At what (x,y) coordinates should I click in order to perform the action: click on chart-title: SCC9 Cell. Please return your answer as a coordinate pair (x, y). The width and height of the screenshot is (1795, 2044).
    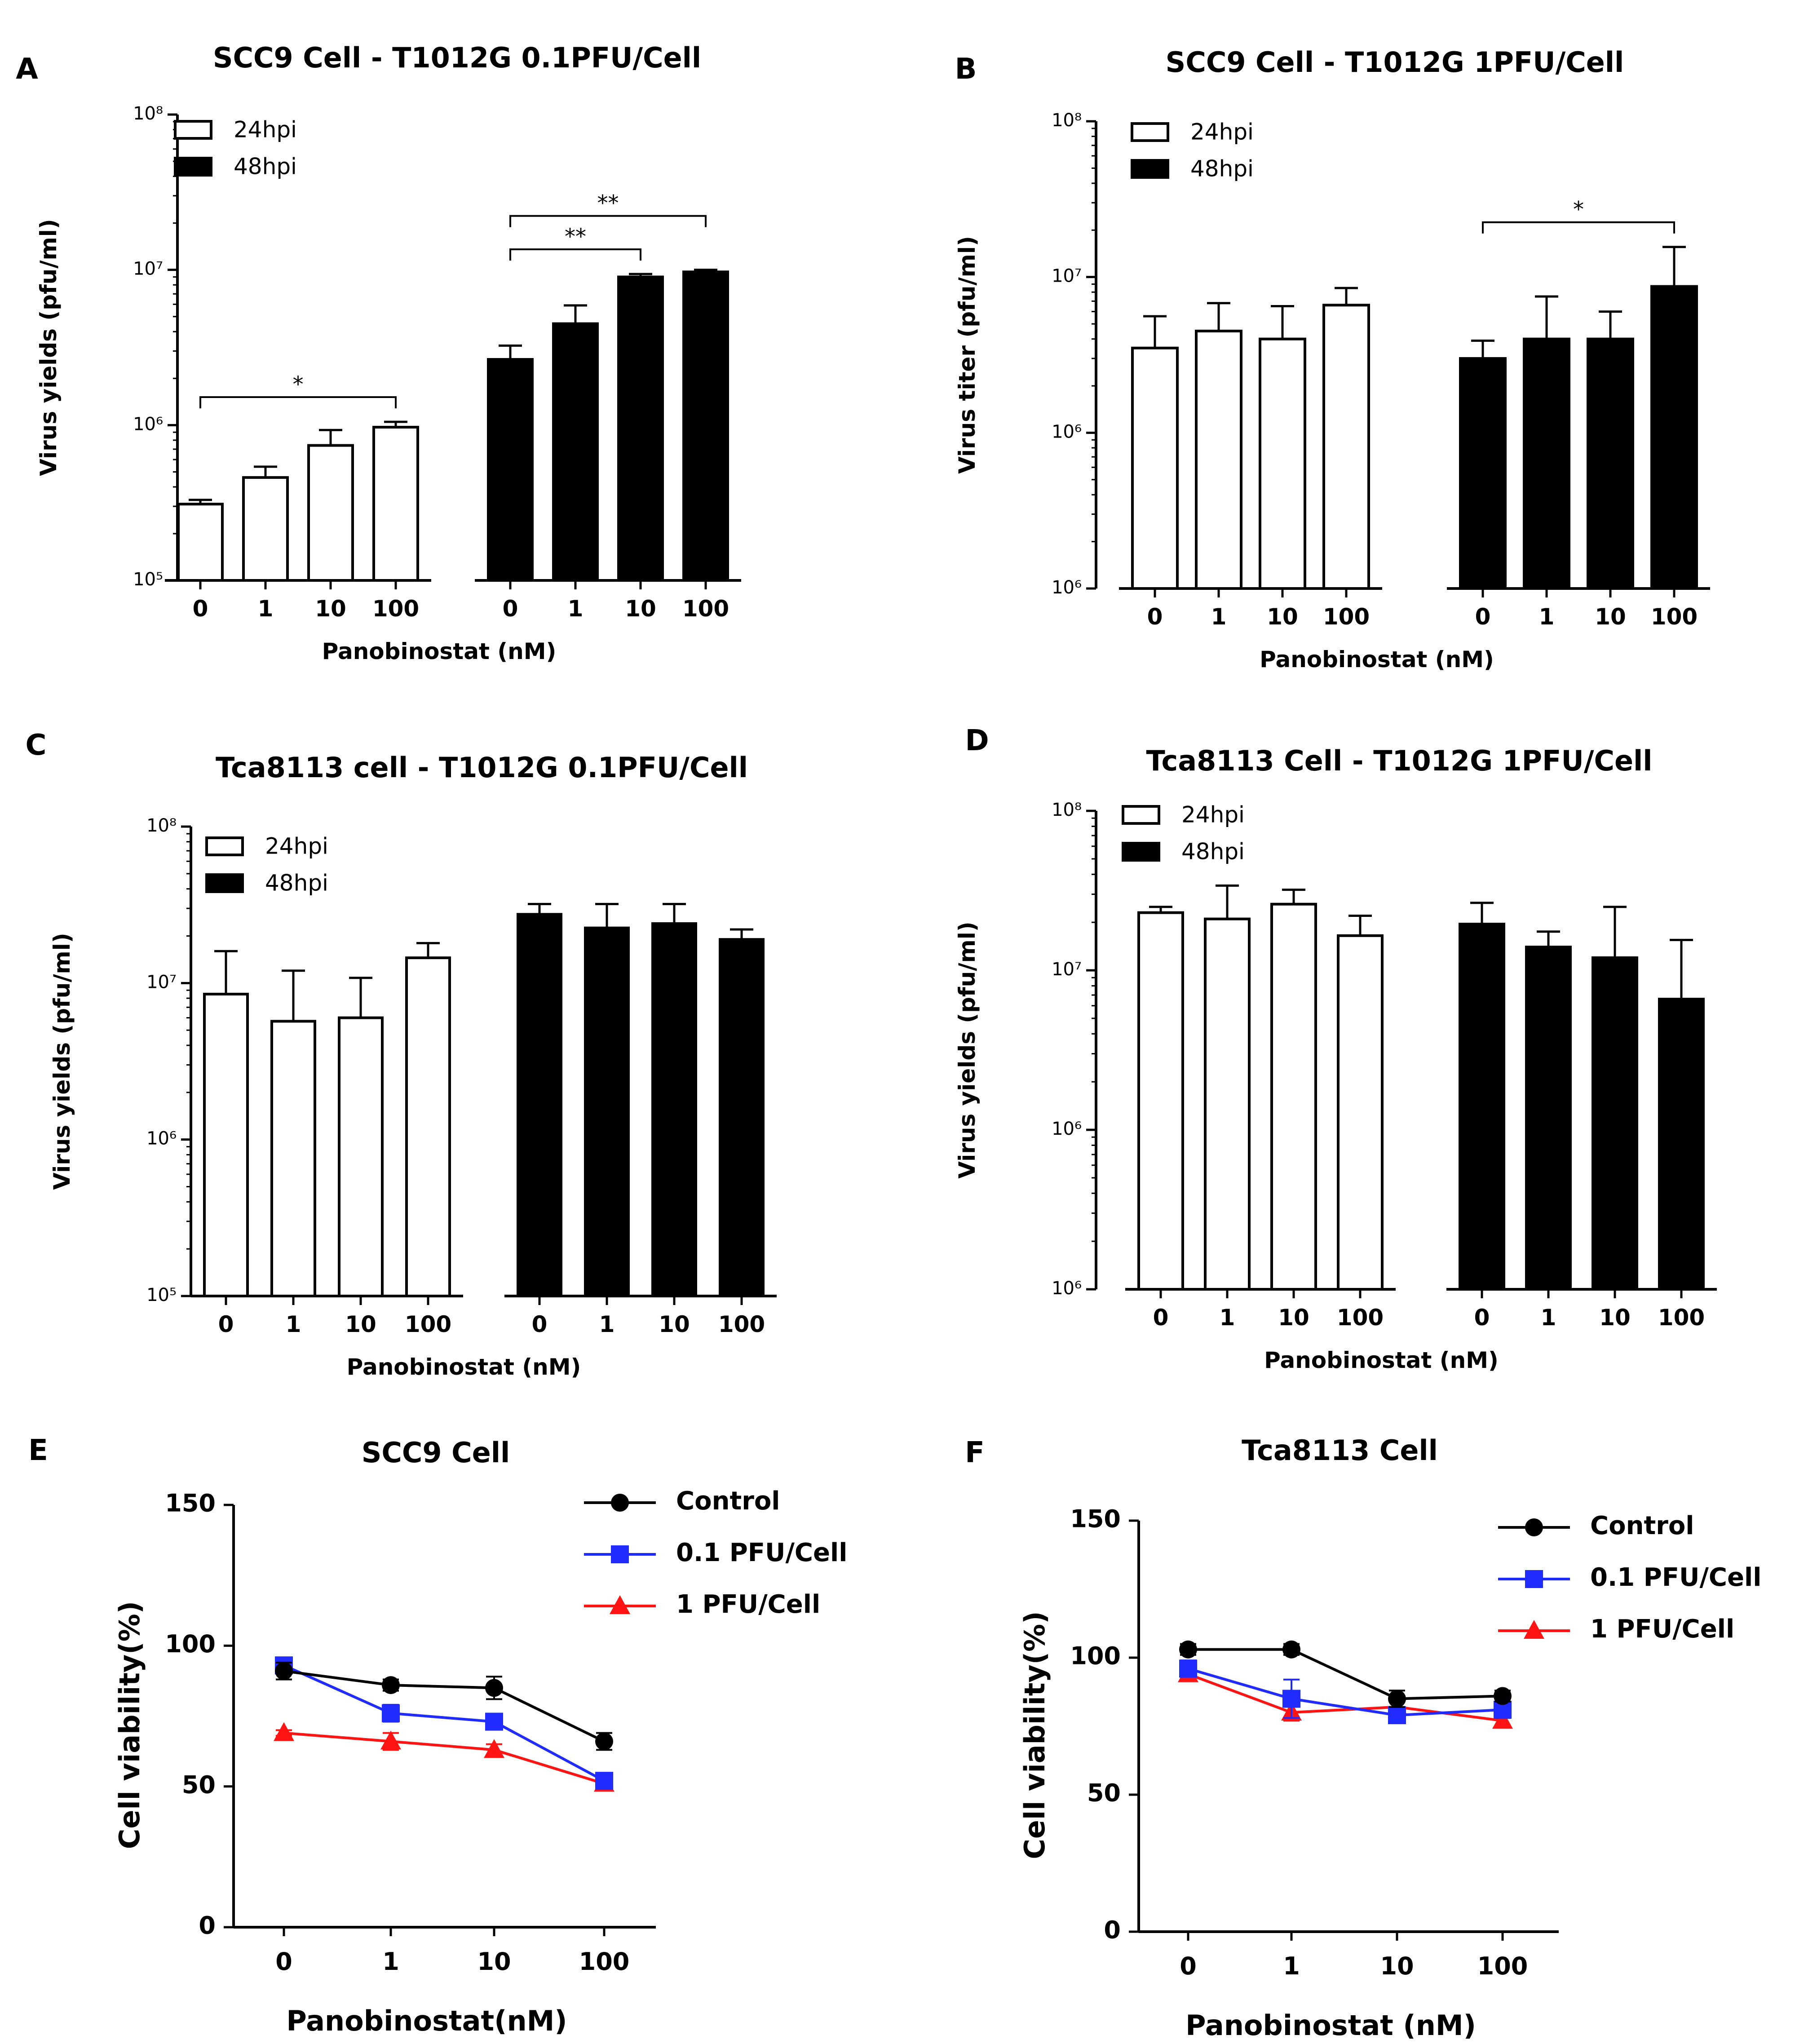
    Looking at the image, I should click on (436, 1452).